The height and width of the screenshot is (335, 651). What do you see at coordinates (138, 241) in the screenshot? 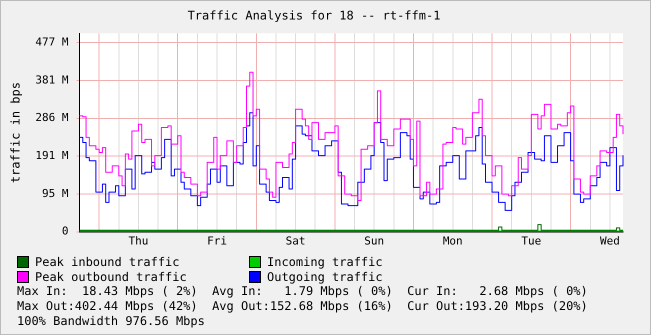
I see `x-tick-label: Thu` at bounding box center [138, 241].